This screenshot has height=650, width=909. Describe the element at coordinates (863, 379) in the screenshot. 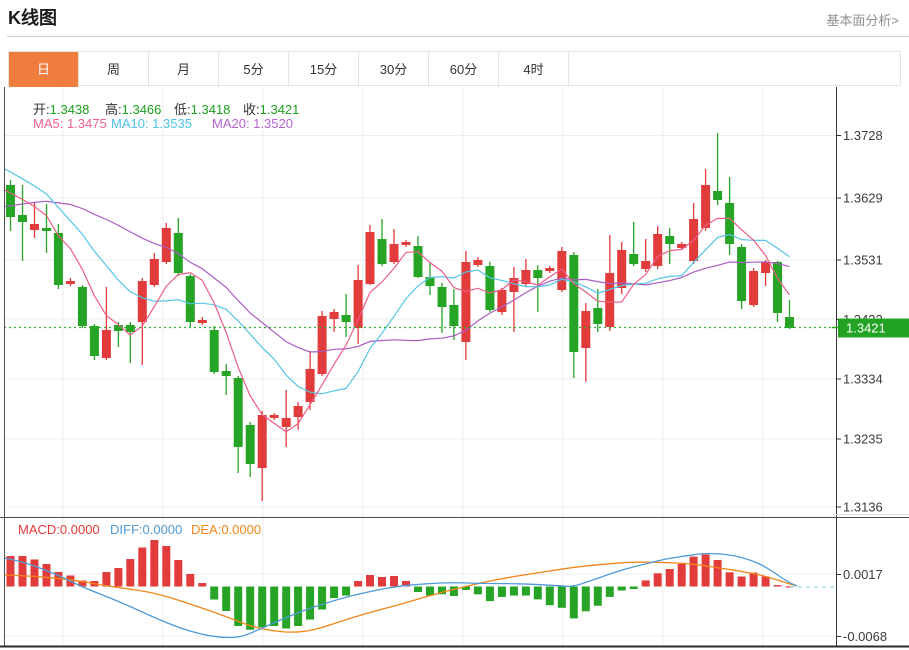

I see `svg-text: 1.3334` at that location.